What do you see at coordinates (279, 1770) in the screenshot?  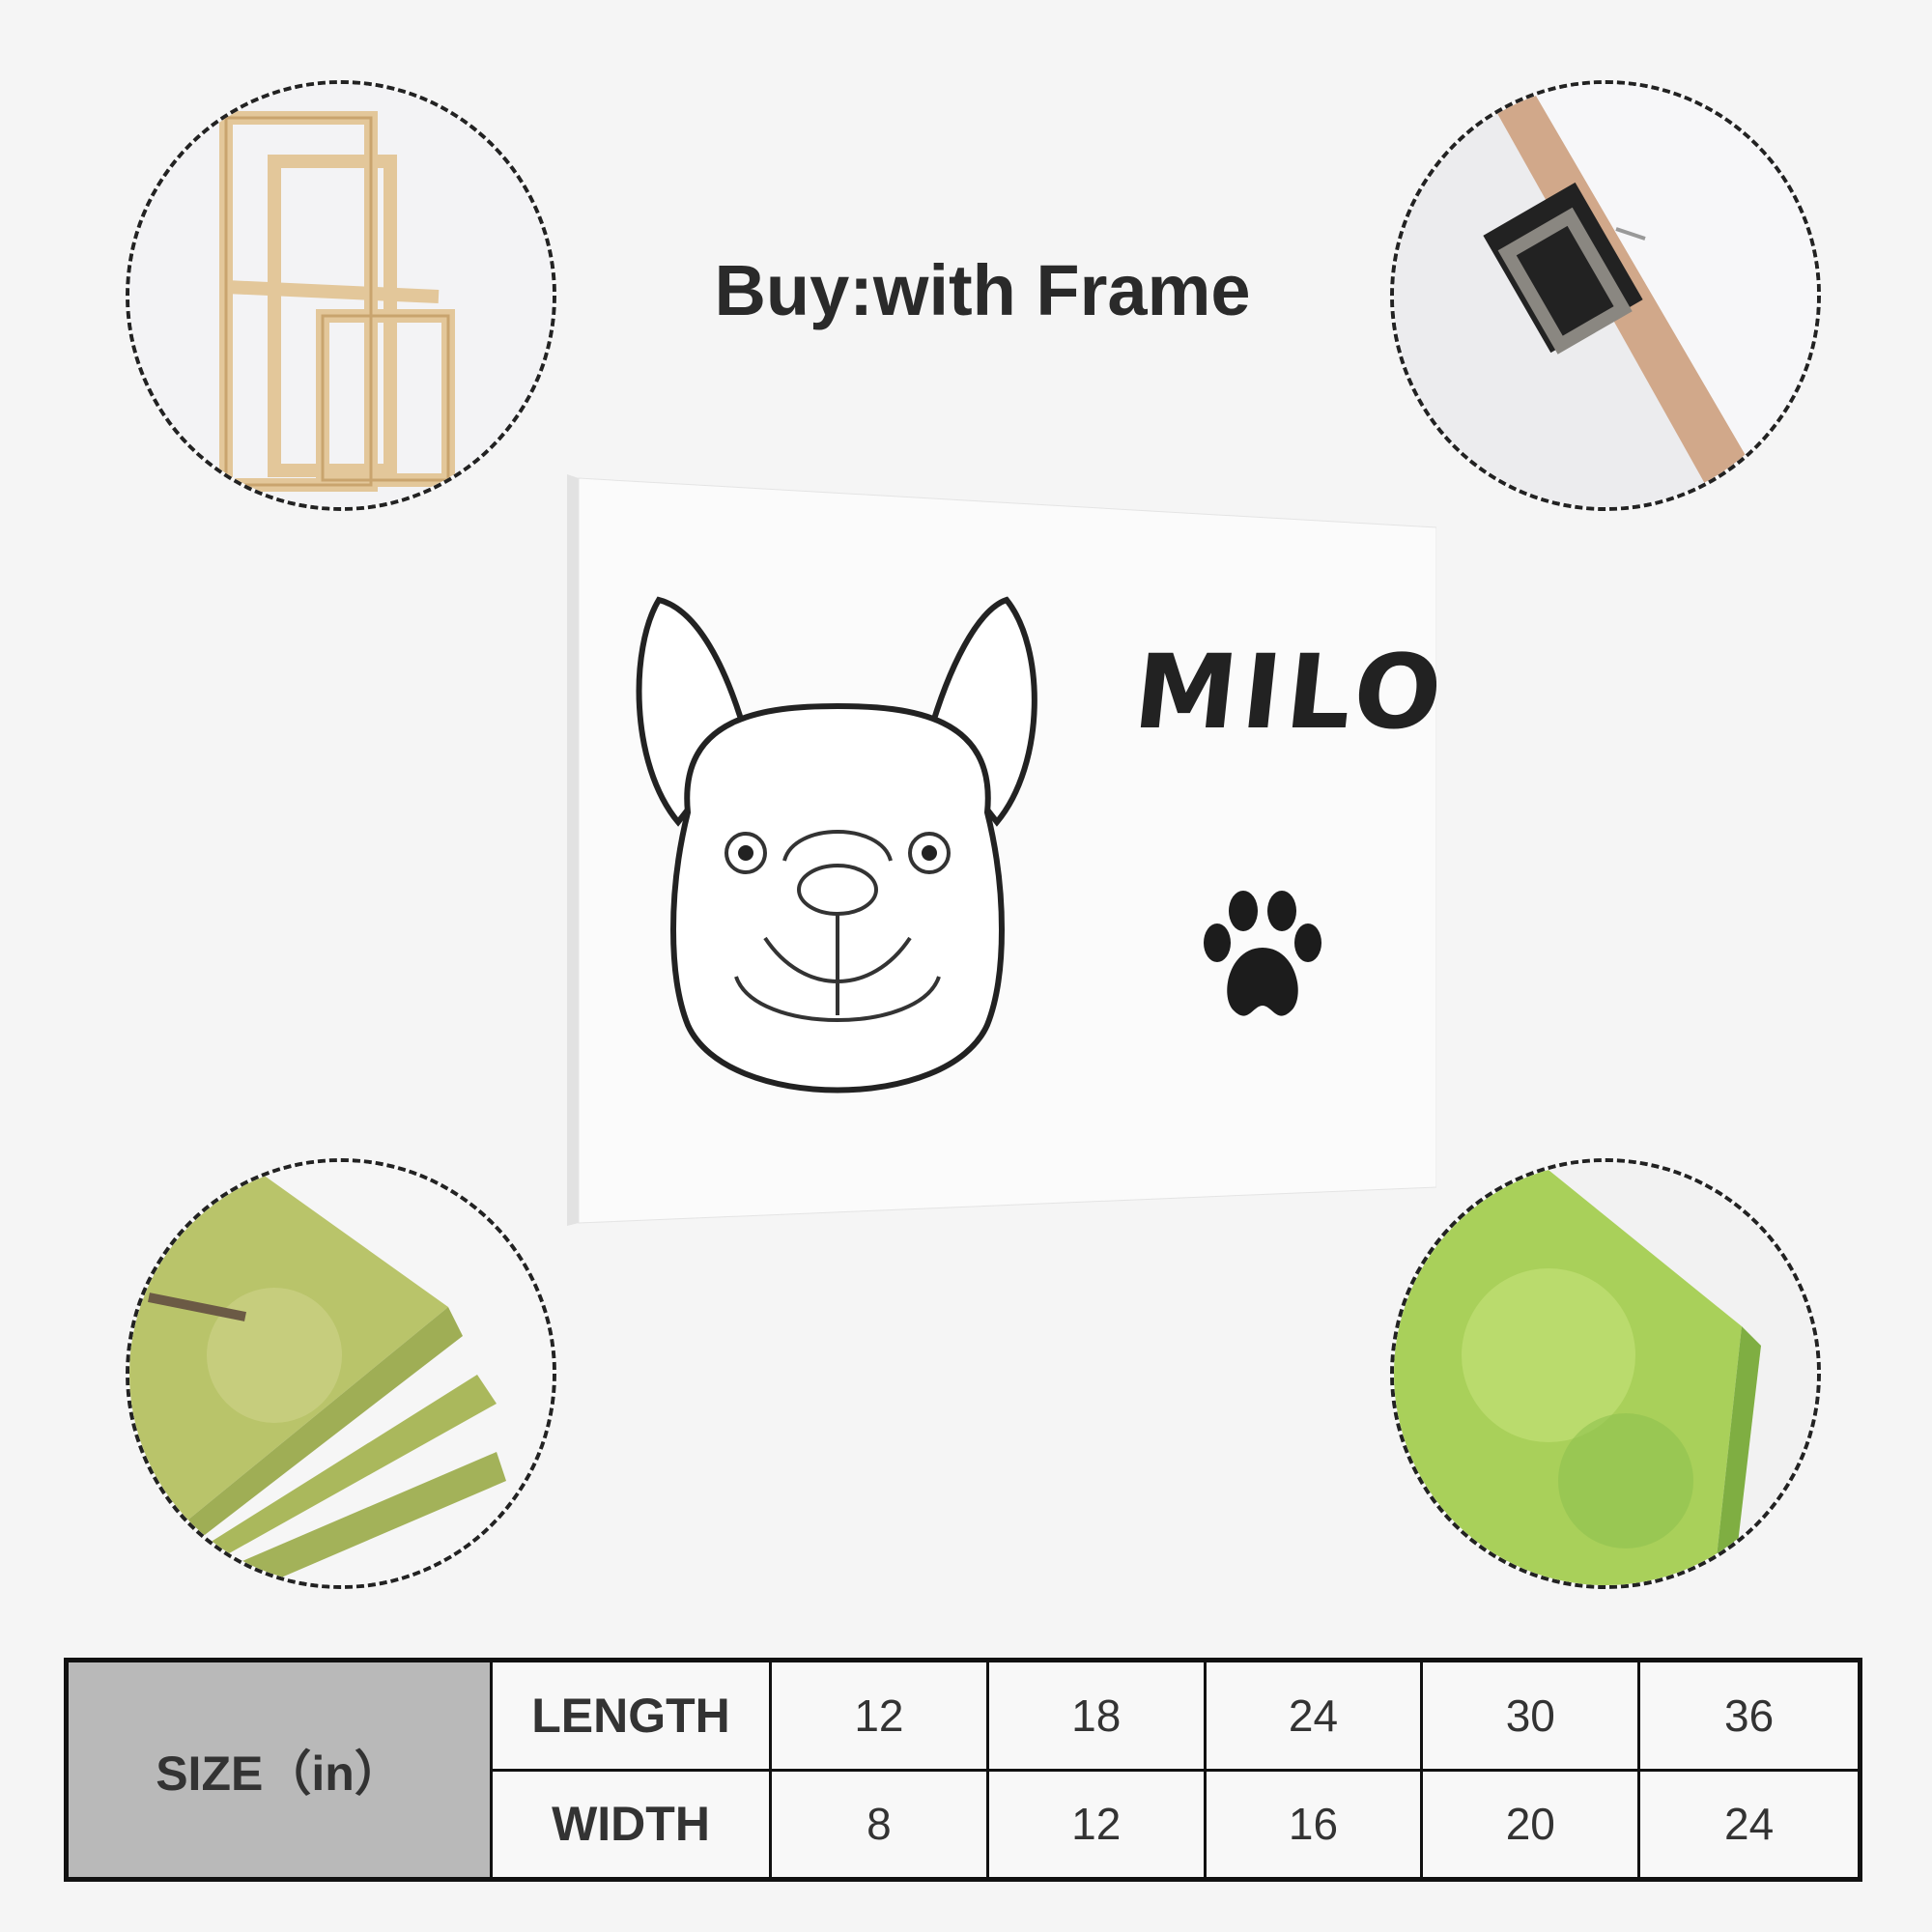 I see `size-header: SIZE（in）` at bounding box center [279, 1770].